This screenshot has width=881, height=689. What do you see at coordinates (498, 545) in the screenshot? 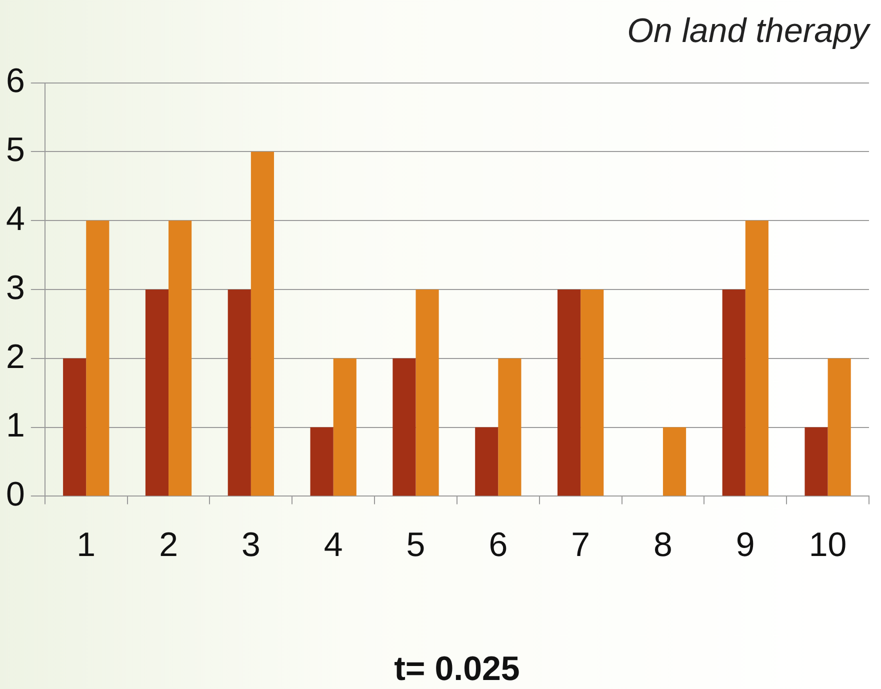
I see `x-tick-label: 6` at bounding box center [498, 545].